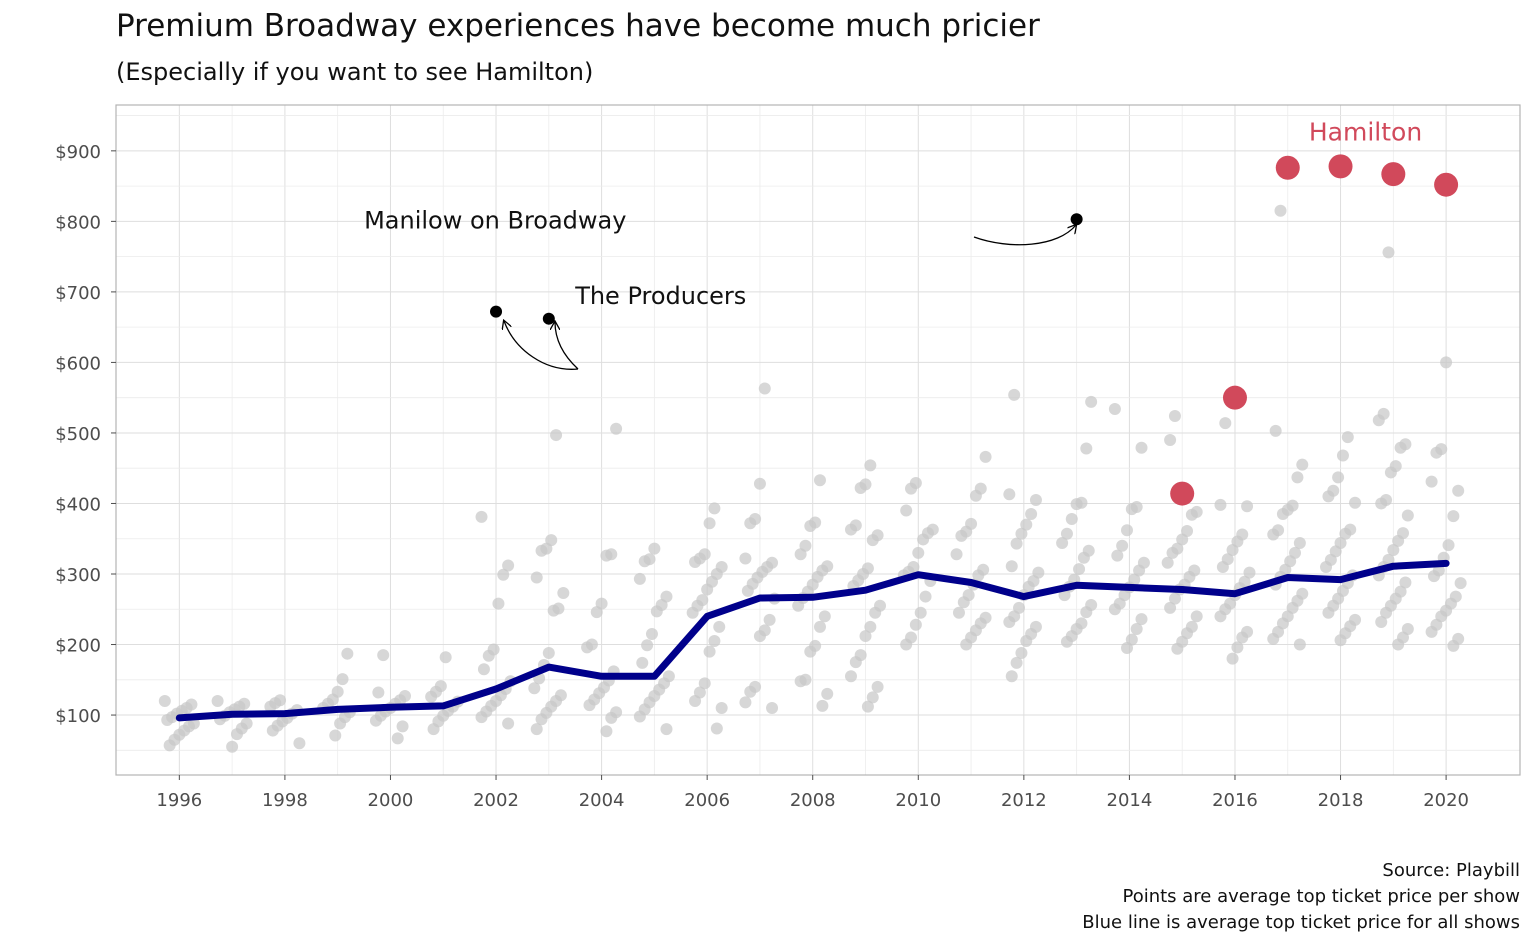 This screenshot has width=1536, height=949. What do you see at coordinates (495, 220) in the screenshot?
I see `manilow-label: Manilow on Broadway` at bounding box center [495, 220].